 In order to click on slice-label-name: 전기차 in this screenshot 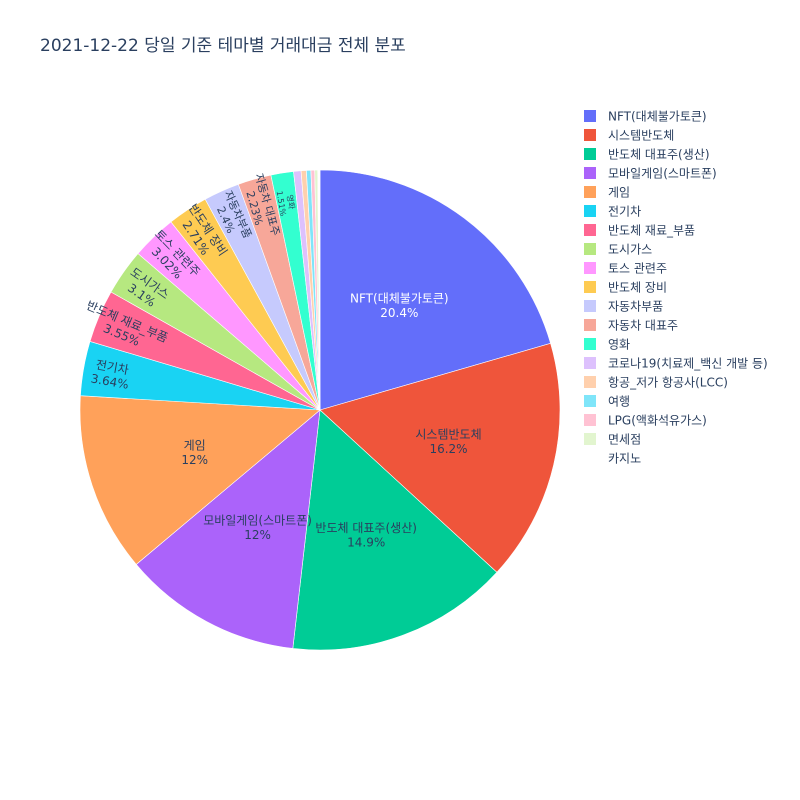, I will do `click(112, 368)`.